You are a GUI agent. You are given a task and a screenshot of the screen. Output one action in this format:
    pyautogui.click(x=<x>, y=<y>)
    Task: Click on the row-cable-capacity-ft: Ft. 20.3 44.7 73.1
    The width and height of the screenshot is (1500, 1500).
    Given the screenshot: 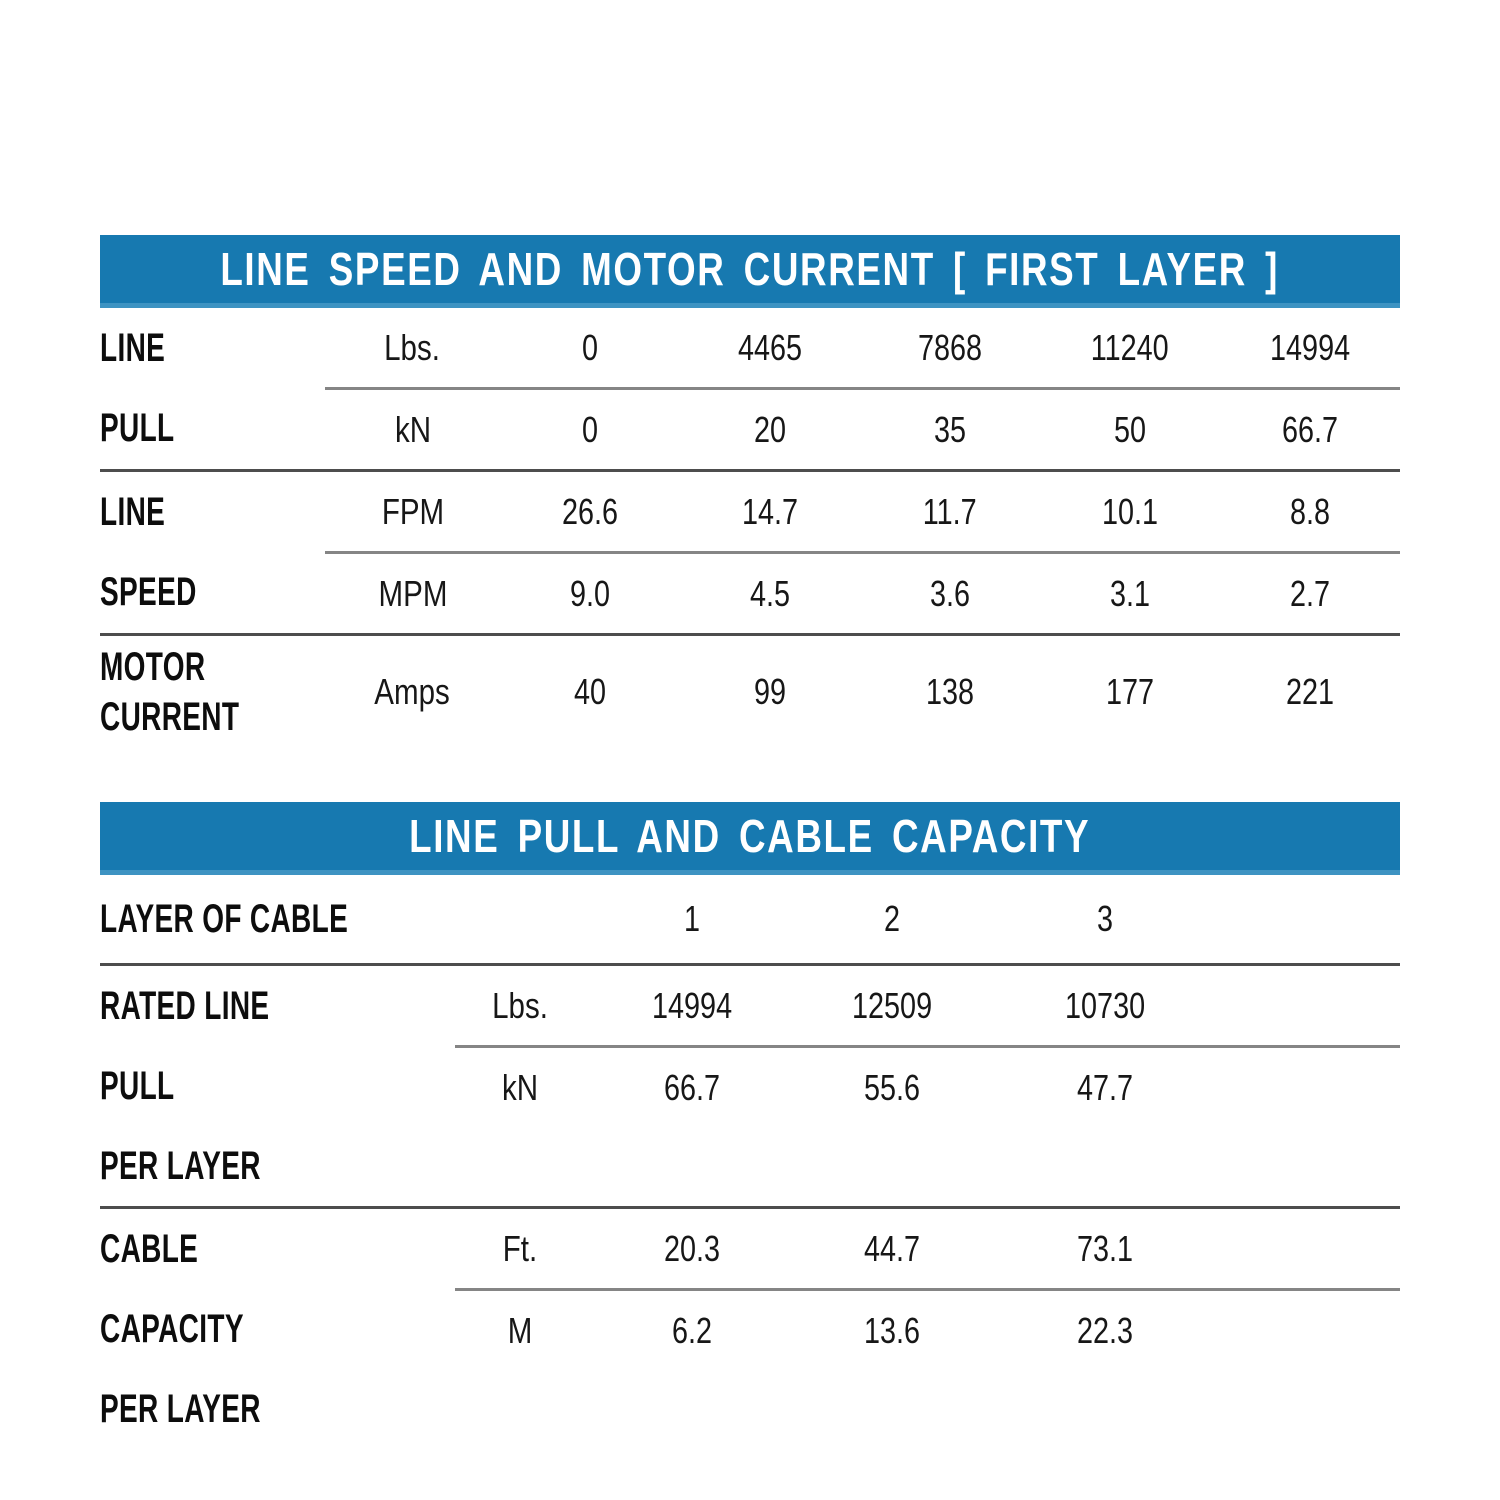 What is the action you would take?
    pyautogui.click(x=920, y=1248)
    